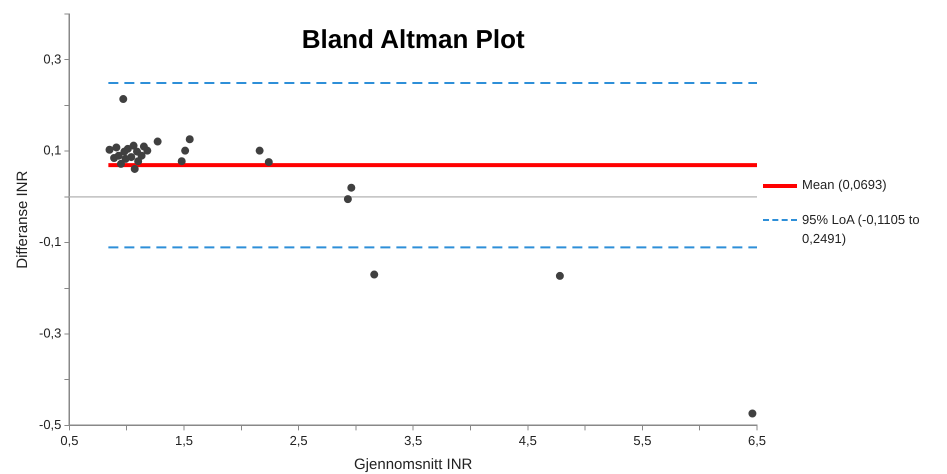 Image resolution: width=947 pixels, height=474 pixels. What do you see at coordinates (861, 229) in the screenshot?
I see `legend-label: 95% LoA (-0,1105 to 0,2491)` at bounding box center [861, 229].